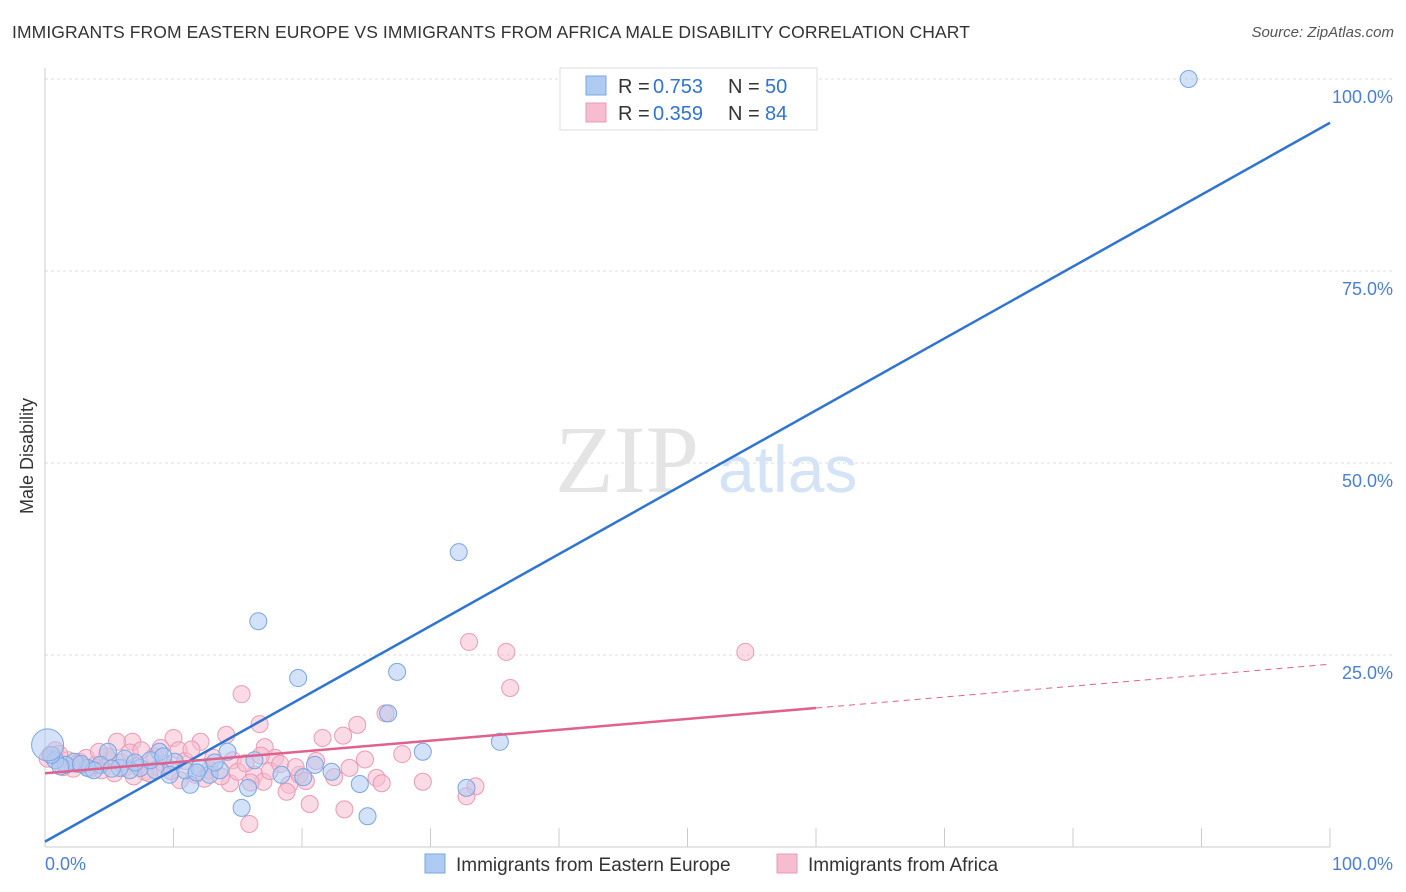 The width and height of the screenshot is (1406, 892). What do you see at coordinates (678, 87) in the screenshot?
I see `legend-r-value-0: 0.753` at bounding box center [678, 87].